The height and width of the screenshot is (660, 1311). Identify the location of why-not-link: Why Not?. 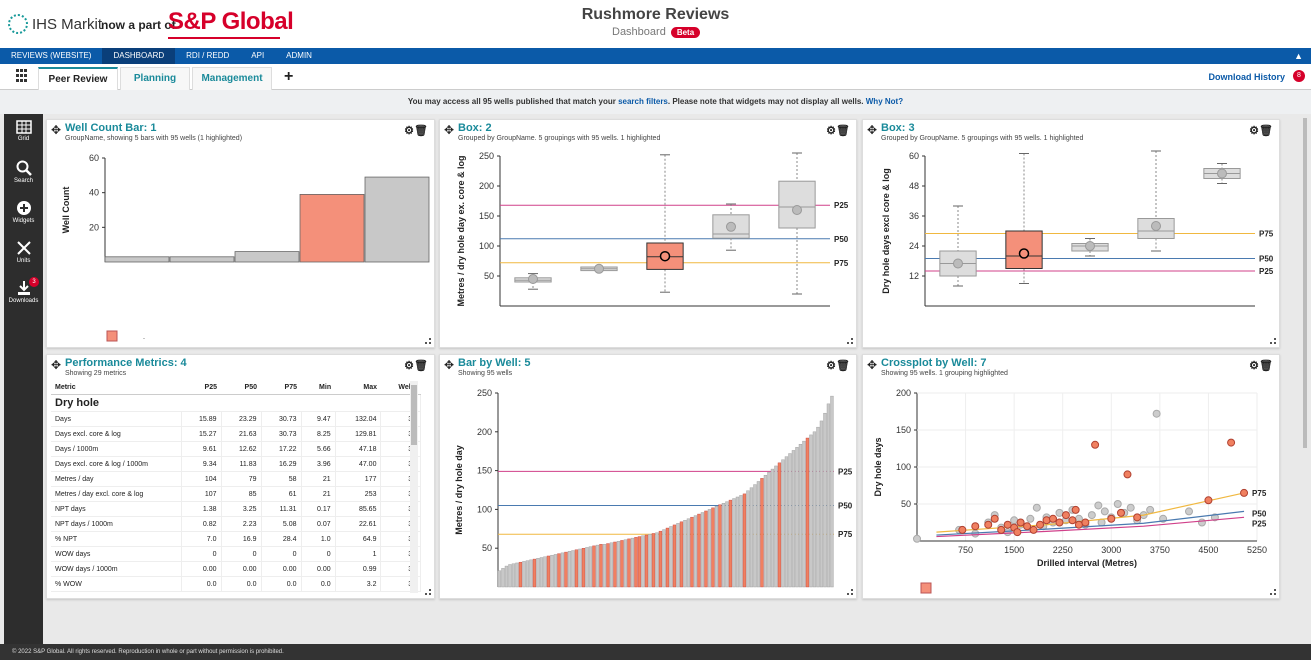
(884, 101).